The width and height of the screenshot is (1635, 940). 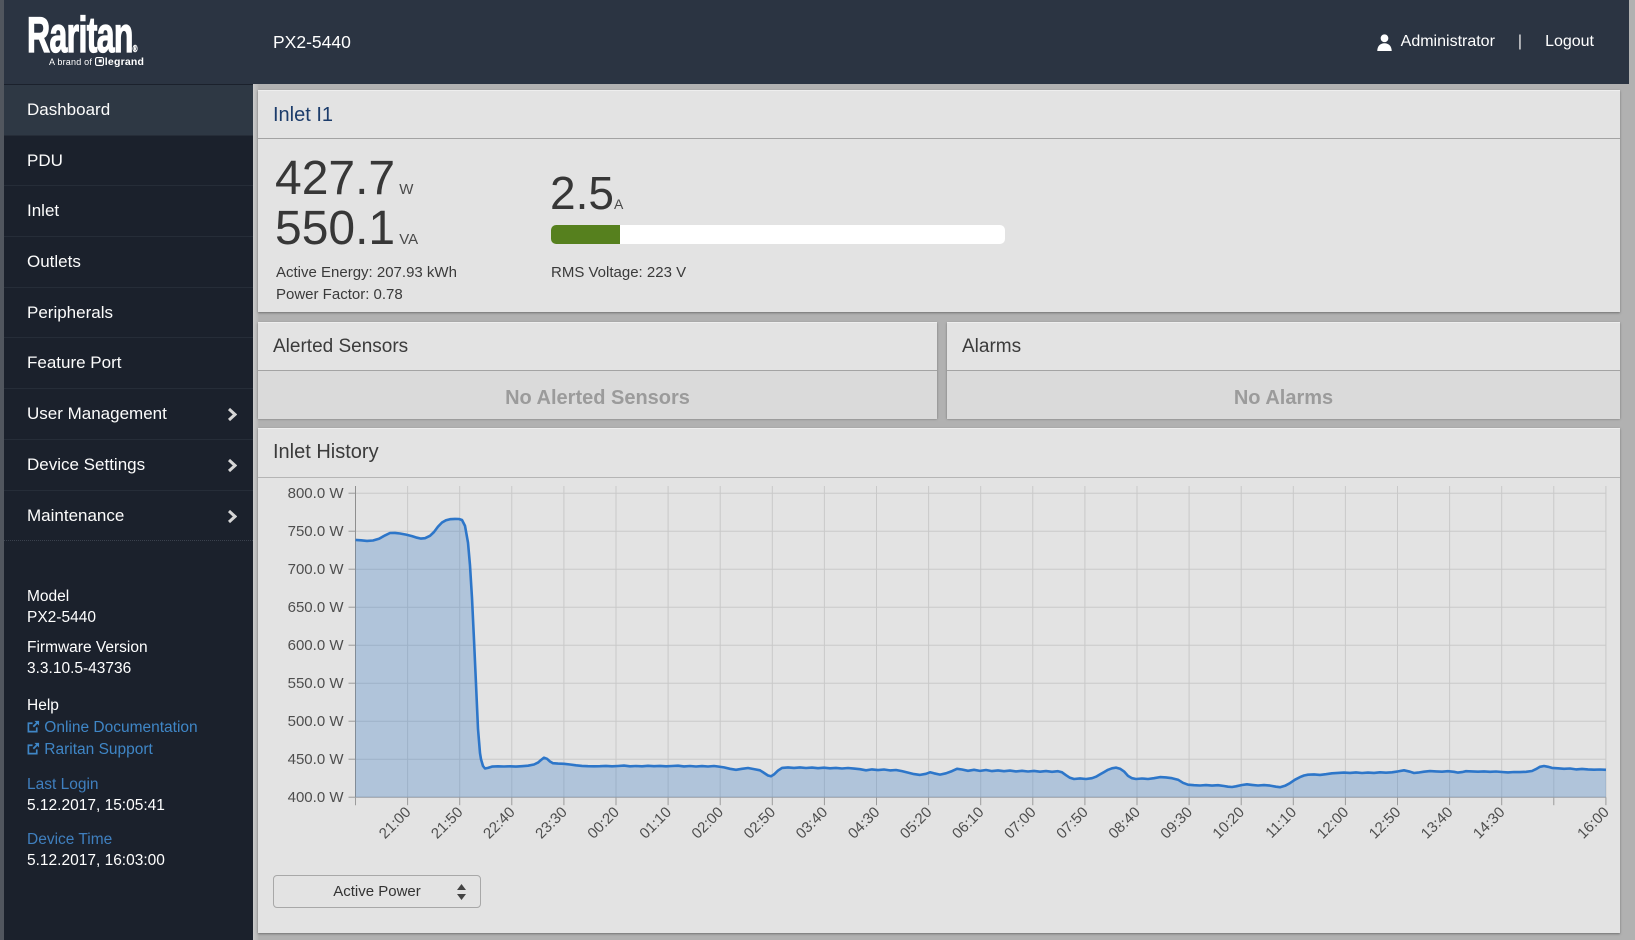 I want to click on svg-text: 05:20, so click(x=916, y=823).